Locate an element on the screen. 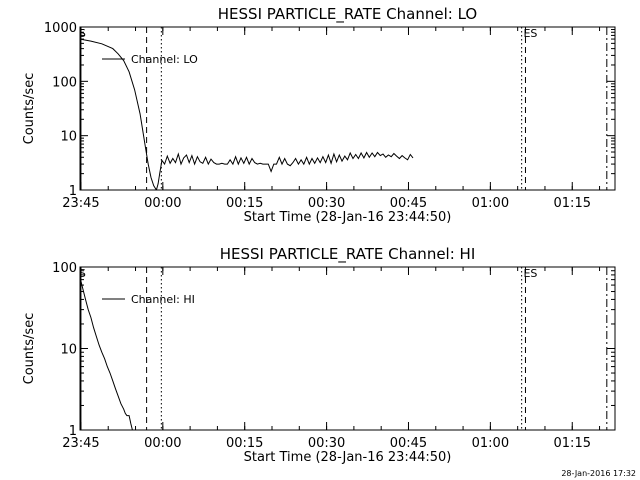  chart-title: HESSI PARTICLE_RATE Channel: HI is located at coordinates (348, 254).